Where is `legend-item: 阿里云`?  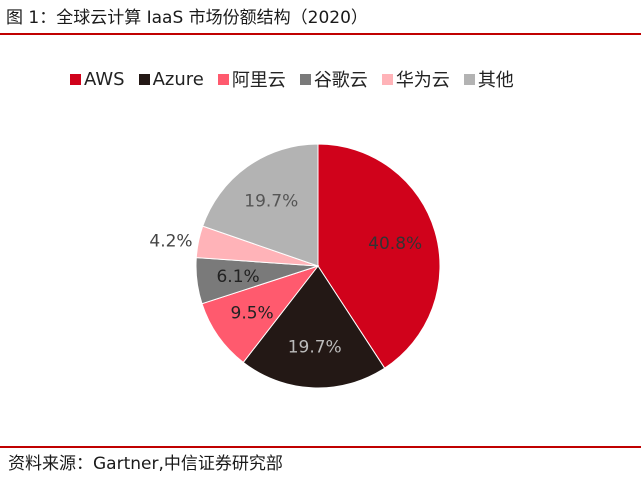 legend-item: 阿里云 is located at coordinates (251, 79).